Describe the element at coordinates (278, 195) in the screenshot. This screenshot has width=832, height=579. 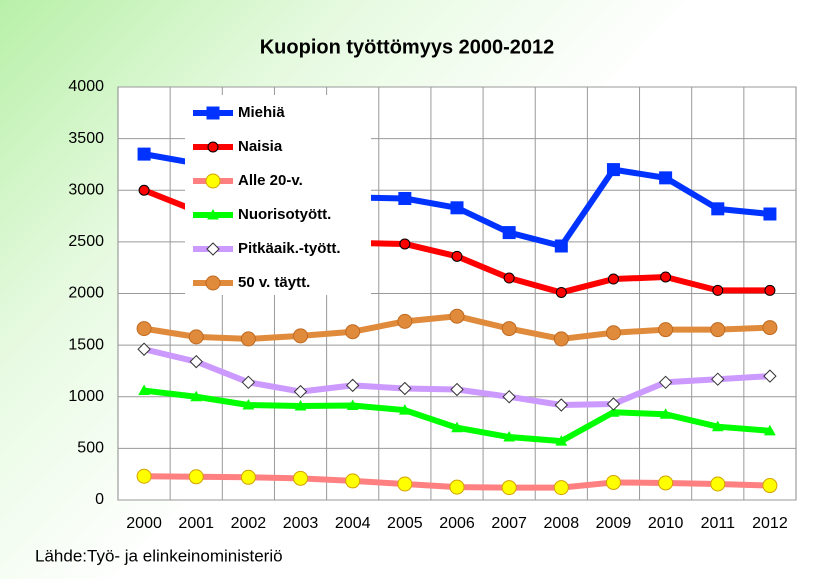
I see `legend` at that location.